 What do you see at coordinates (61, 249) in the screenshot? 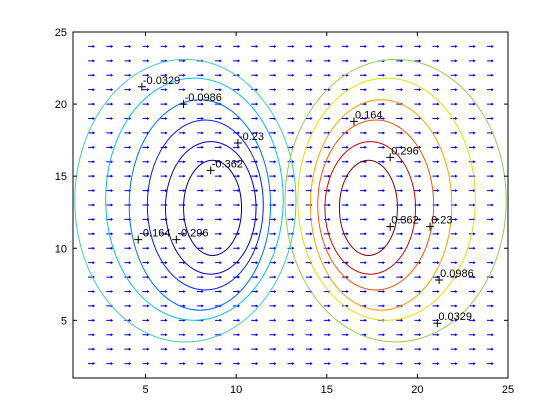
I see `y-tick-label: 10` at bounding box center [61, 249].